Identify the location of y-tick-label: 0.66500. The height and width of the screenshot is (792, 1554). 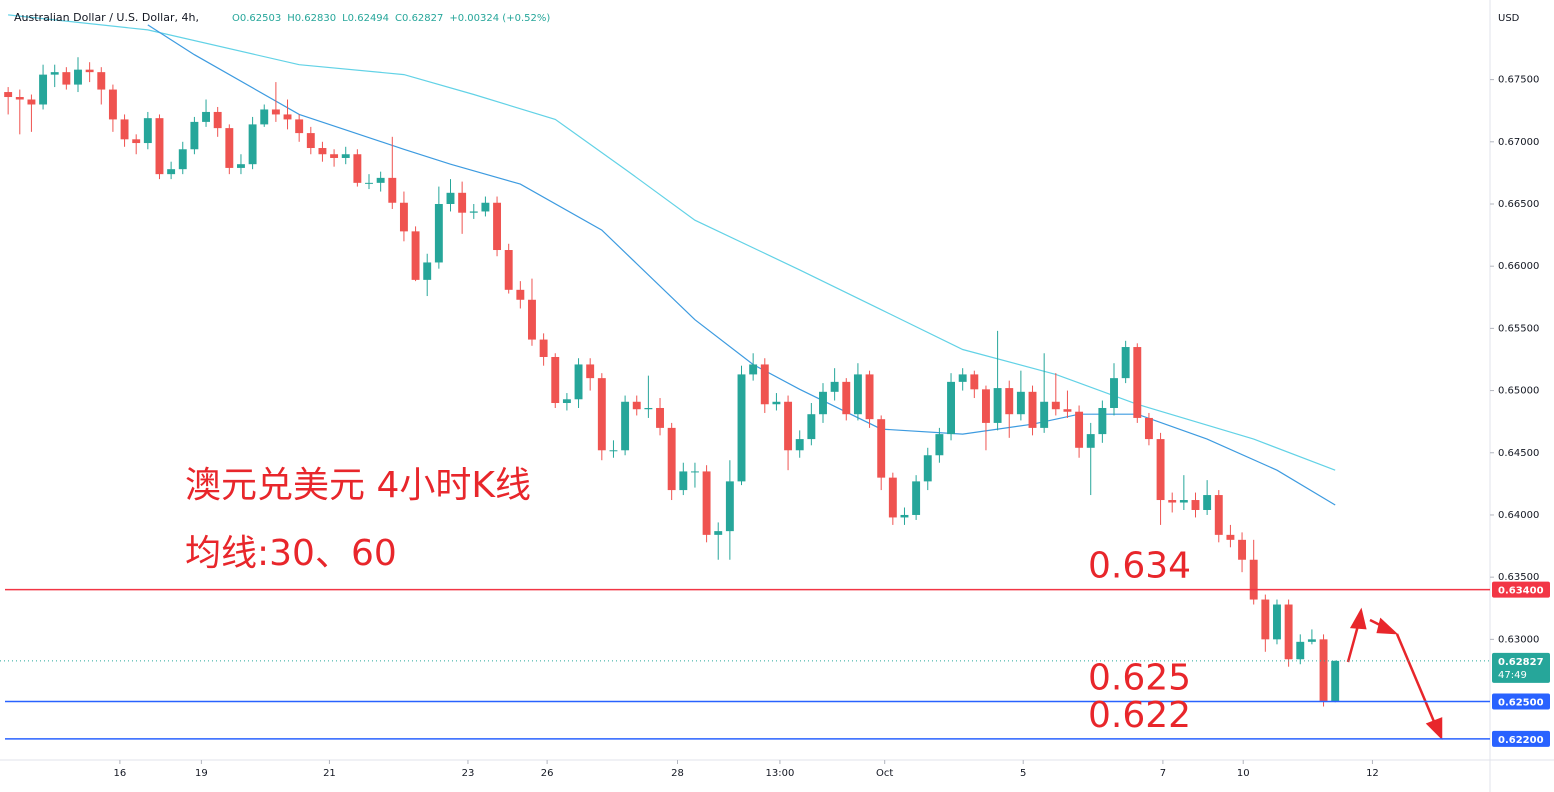
(1518, 204).